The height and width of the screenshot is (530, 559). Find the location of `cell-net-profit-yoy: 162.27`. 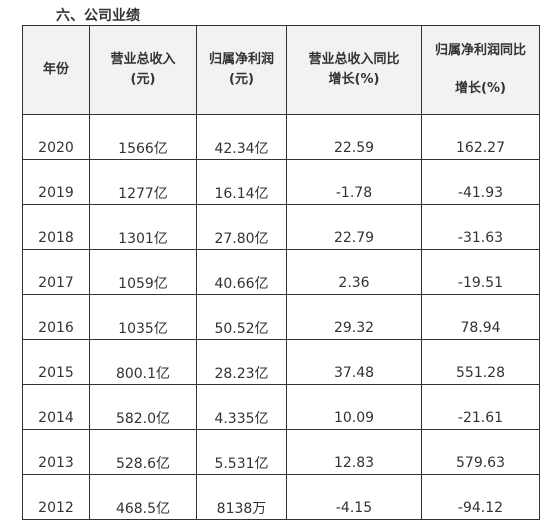

cell-net-profit-yoy: 162.27 is located at coordinates (480, 137).